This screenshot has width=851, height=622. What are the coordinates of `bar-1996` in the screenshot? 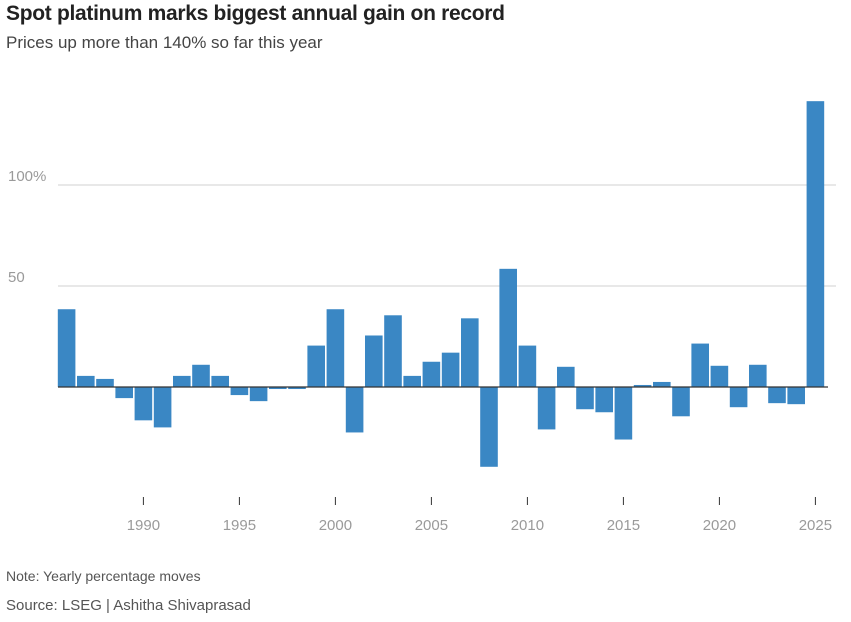 It's located at (258, 394).